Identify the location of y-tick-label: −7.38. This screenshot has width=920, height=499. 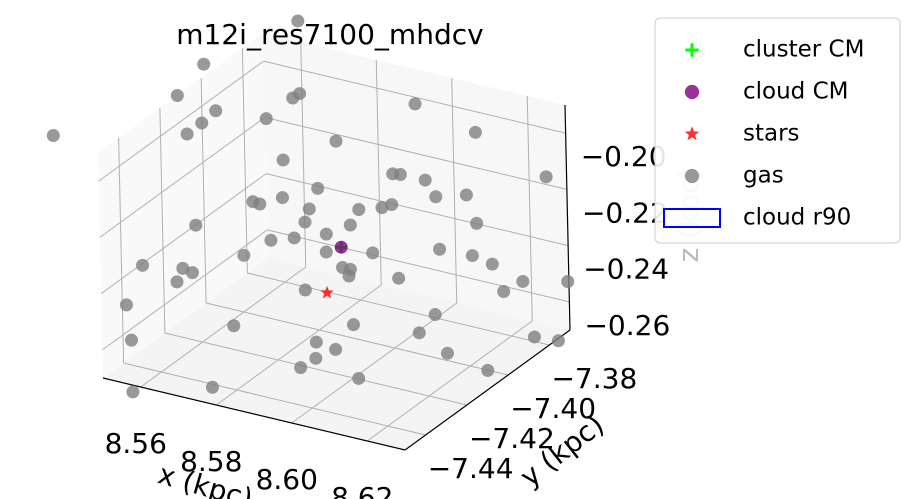
(594, 378).